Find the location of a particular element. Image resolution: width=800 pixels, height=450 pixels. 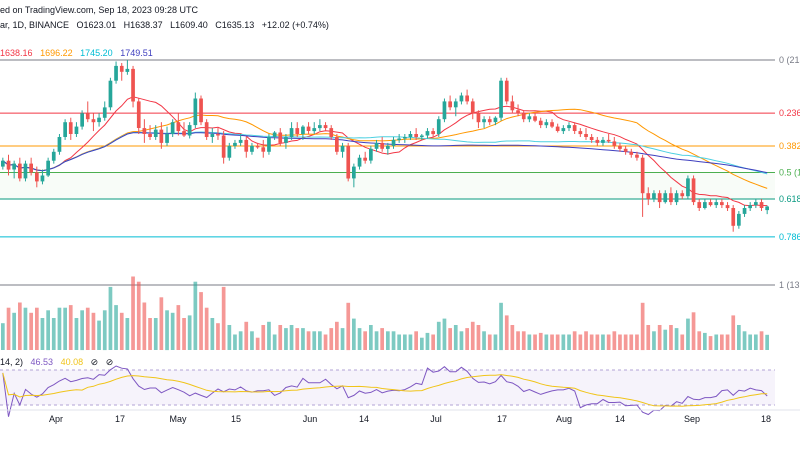

ma-value-4: 1749.51 is located at coordinates (136, 53).